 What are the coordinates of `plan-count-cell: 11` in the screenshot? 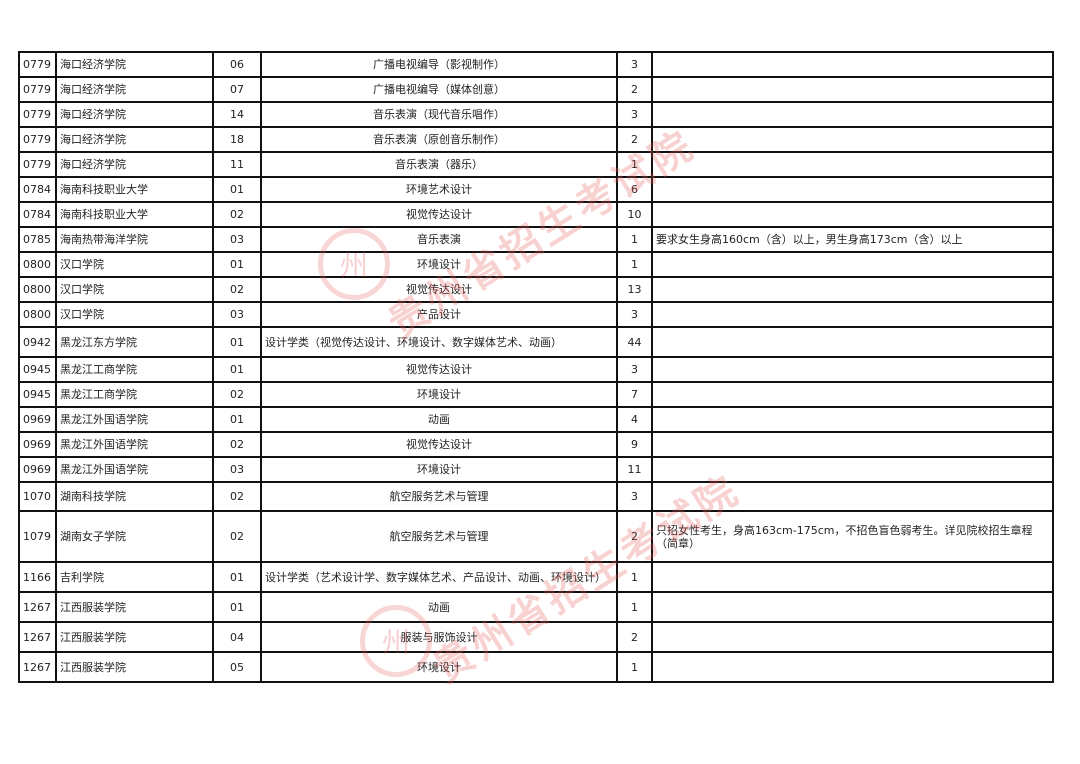 It's located at (634, 469).